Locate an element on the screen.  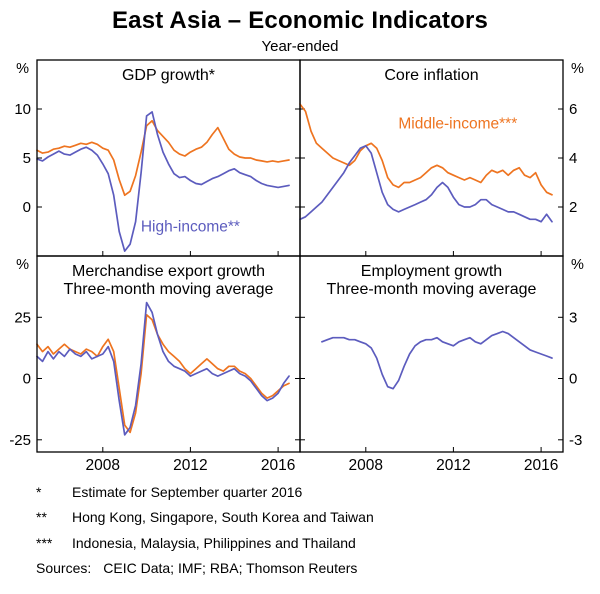
chart-text: Middle-income*** is located at coordinates (457, 124).